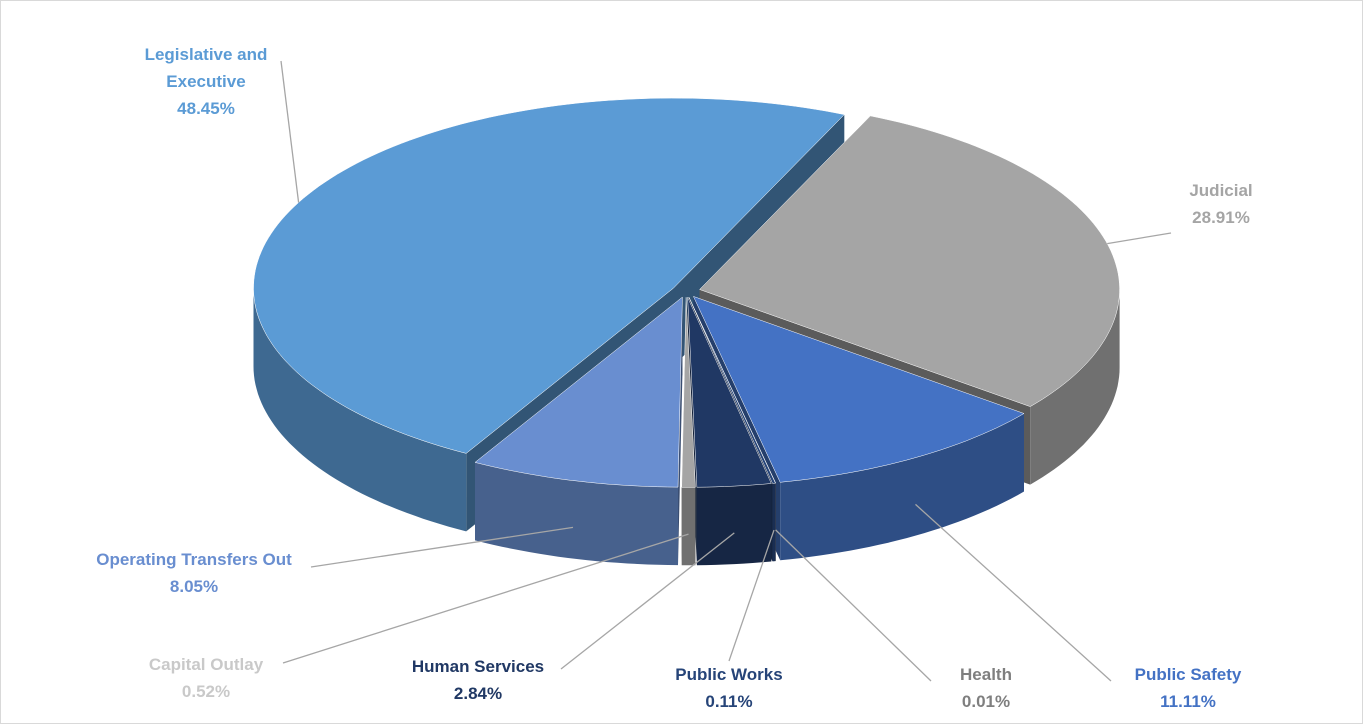 The height and width of the screenshot is (724, 1363). Describe the element at coordinates (206, 691) in the screenshot. I see `value-label: 0.52%` at that location.